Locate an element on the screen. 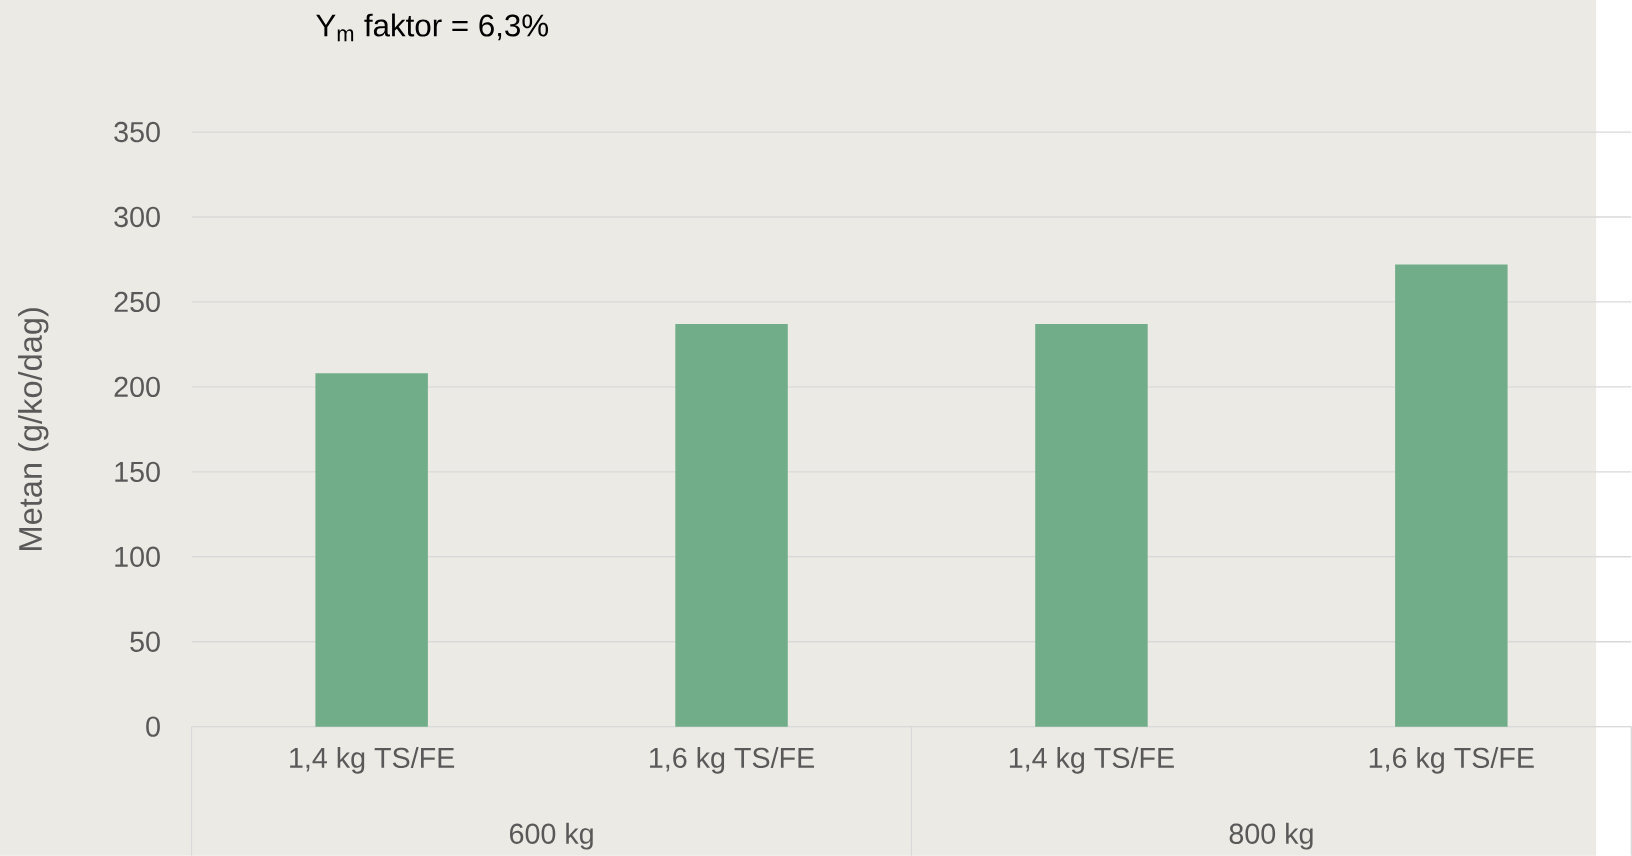 This screenshot has height=856, width=1632. y-tick-label: 150 is located at coordinates (137, 471).